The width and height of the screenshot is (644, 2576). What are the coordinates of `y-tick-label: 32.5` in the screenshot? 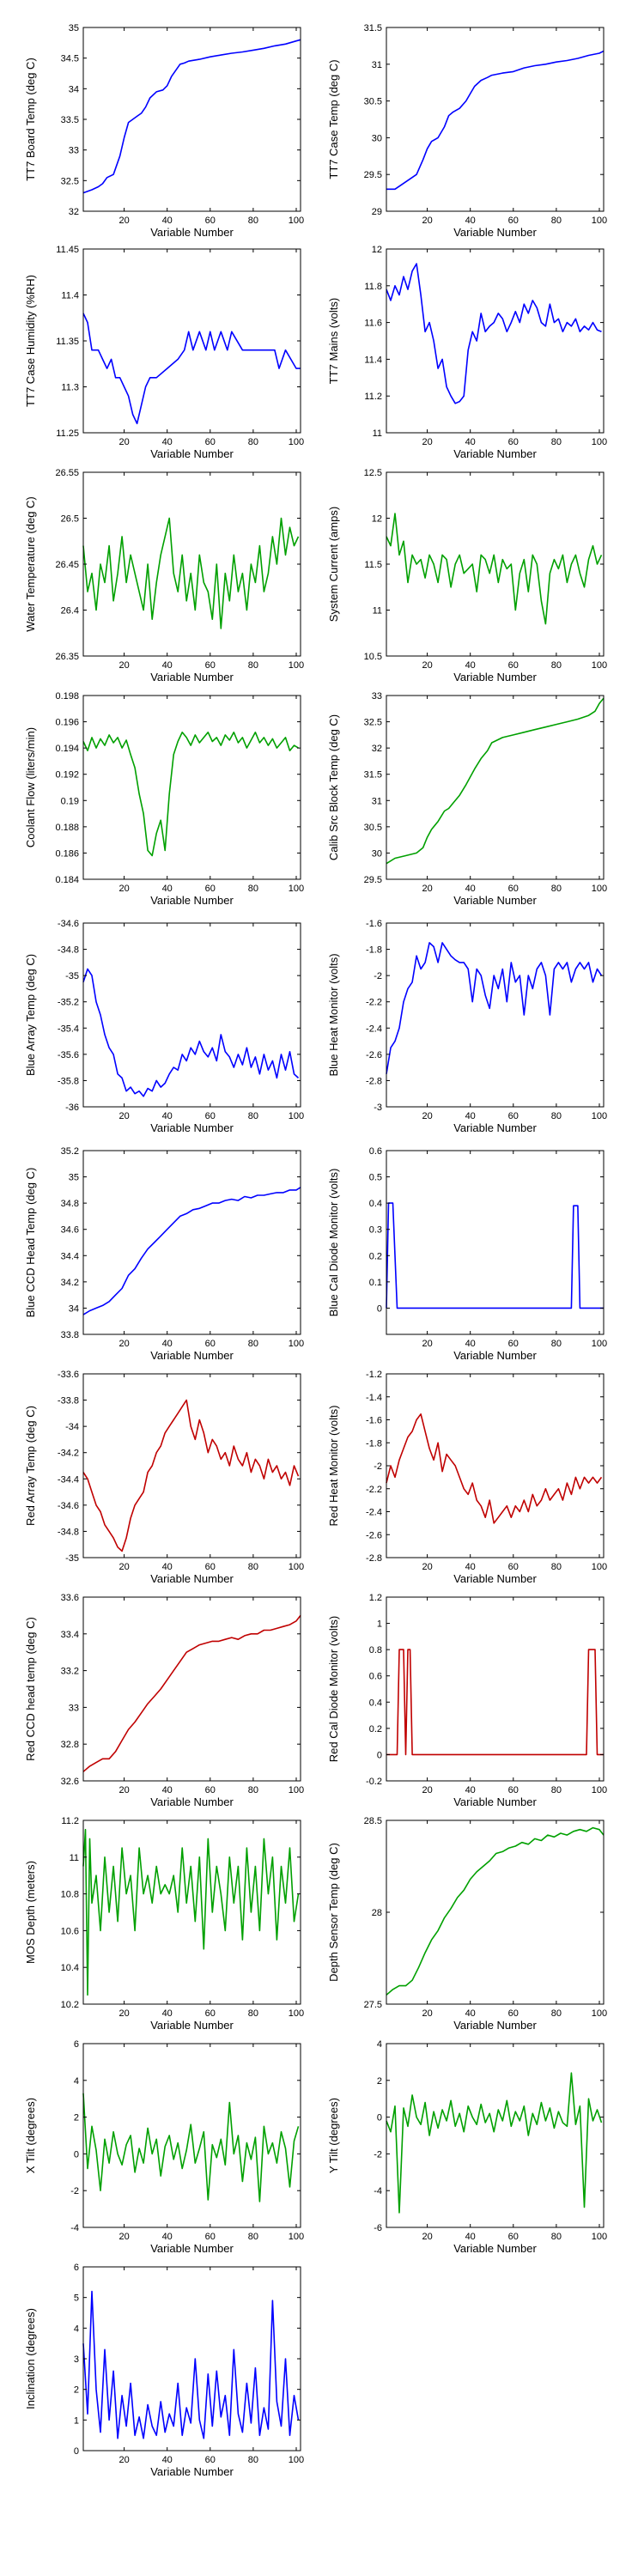 It's located at (70, 181).